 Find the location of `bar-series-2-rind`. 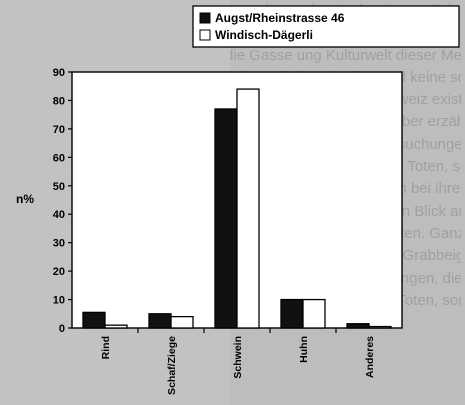

bar-series-2-rind is located at coordinates (116, 326).